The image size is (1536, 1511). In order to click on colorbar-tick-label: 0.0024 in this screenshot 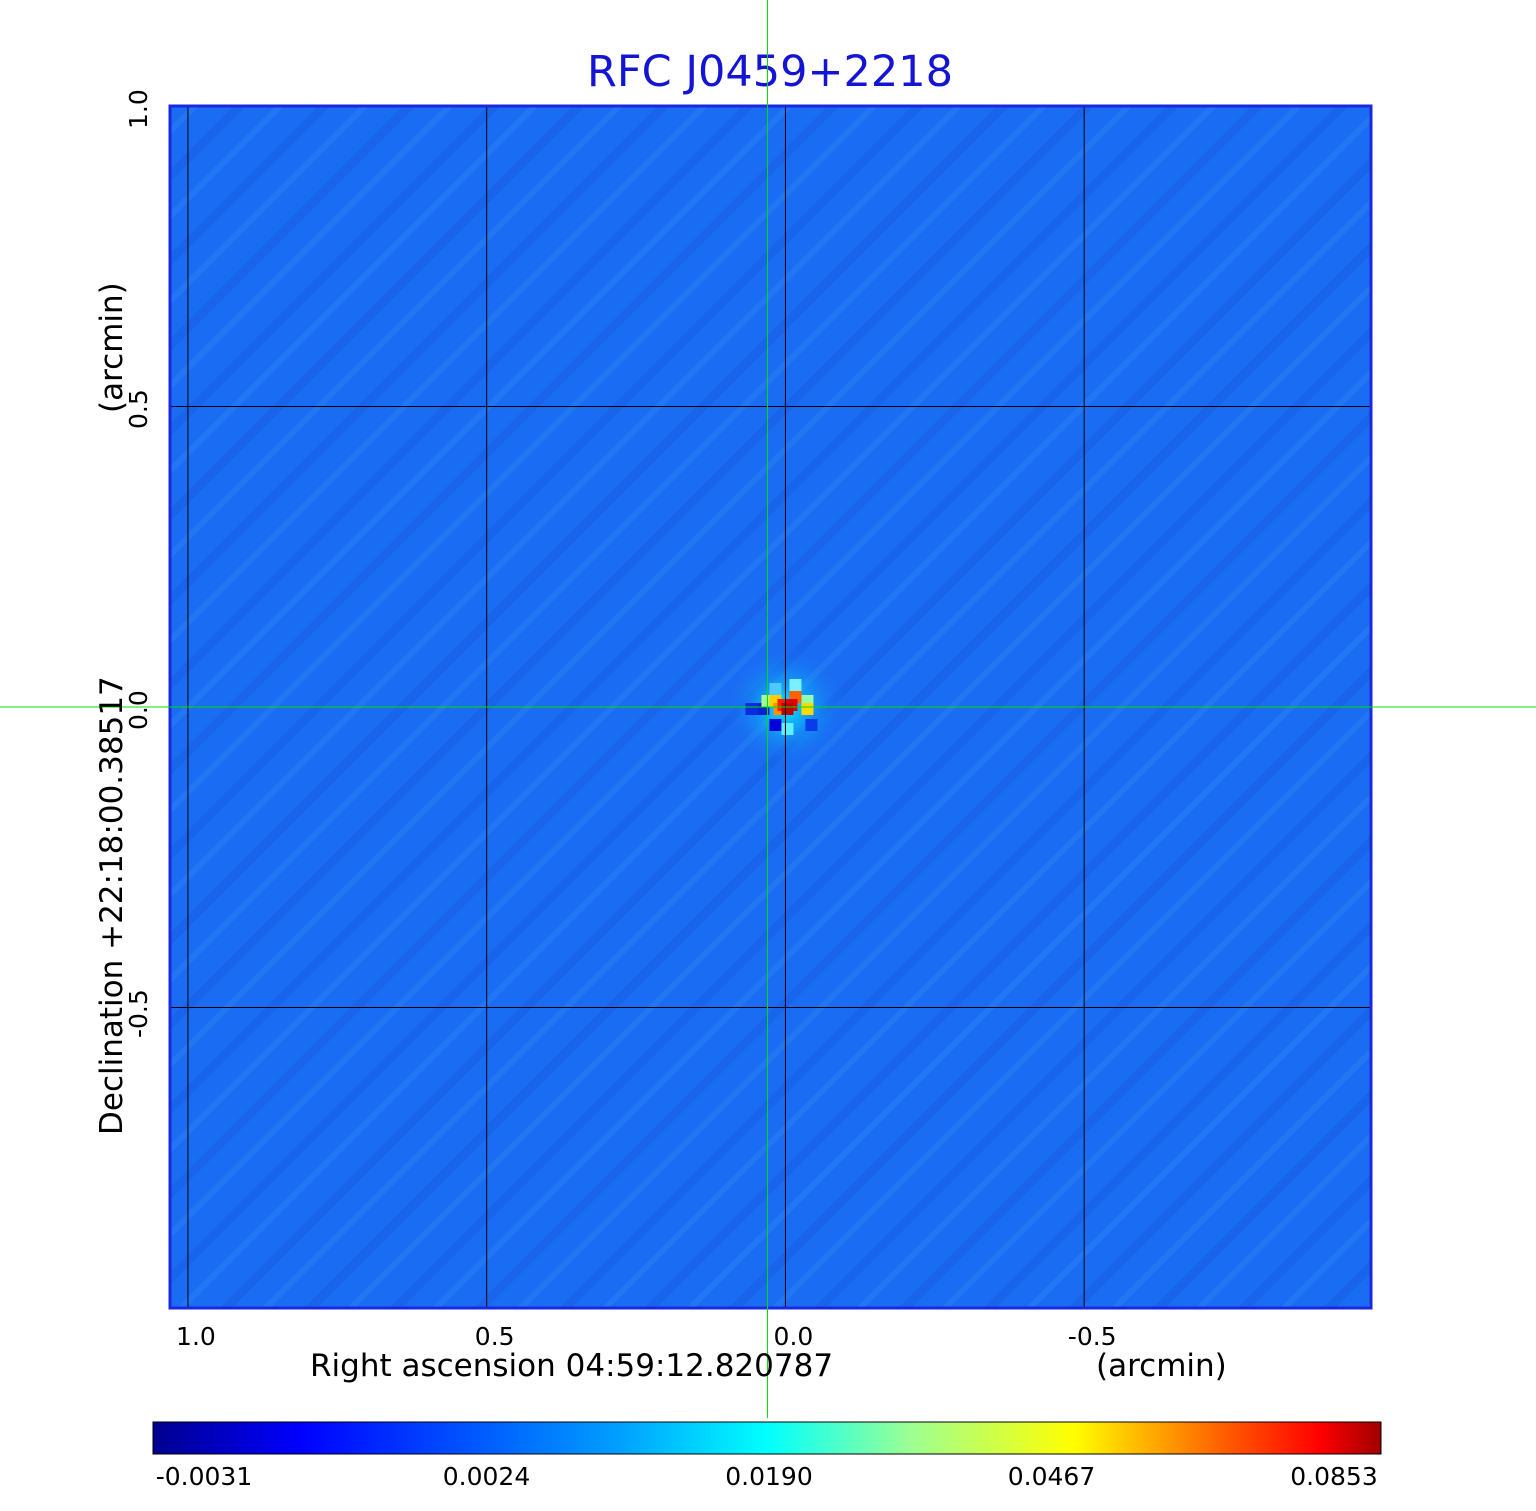, I will do `click(486, 1476)`.